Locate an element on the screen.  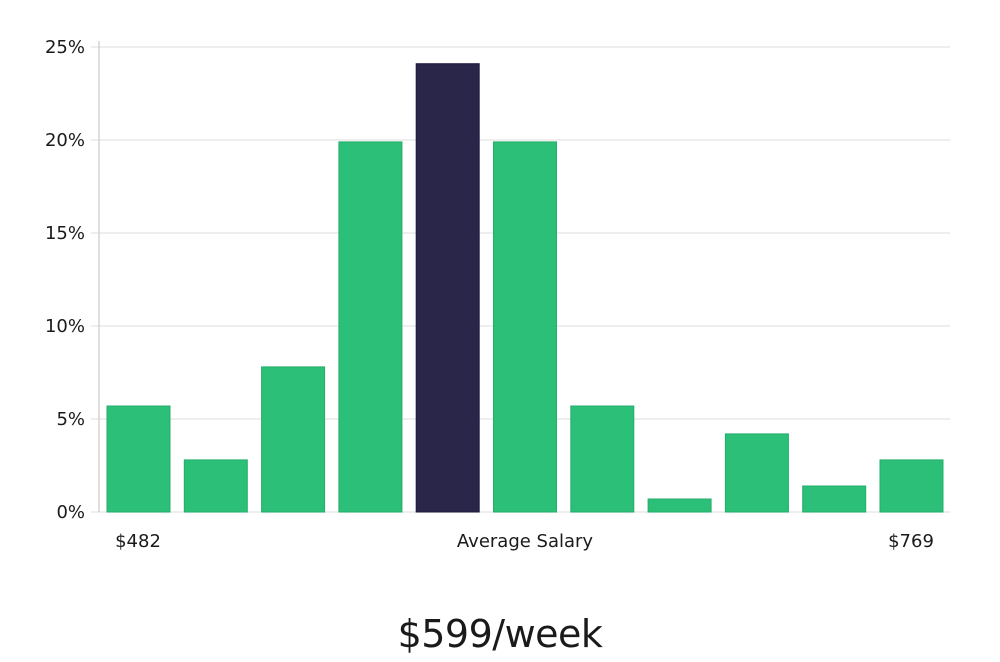
y-tick-label: 15% is located at coordinates (65, 233).